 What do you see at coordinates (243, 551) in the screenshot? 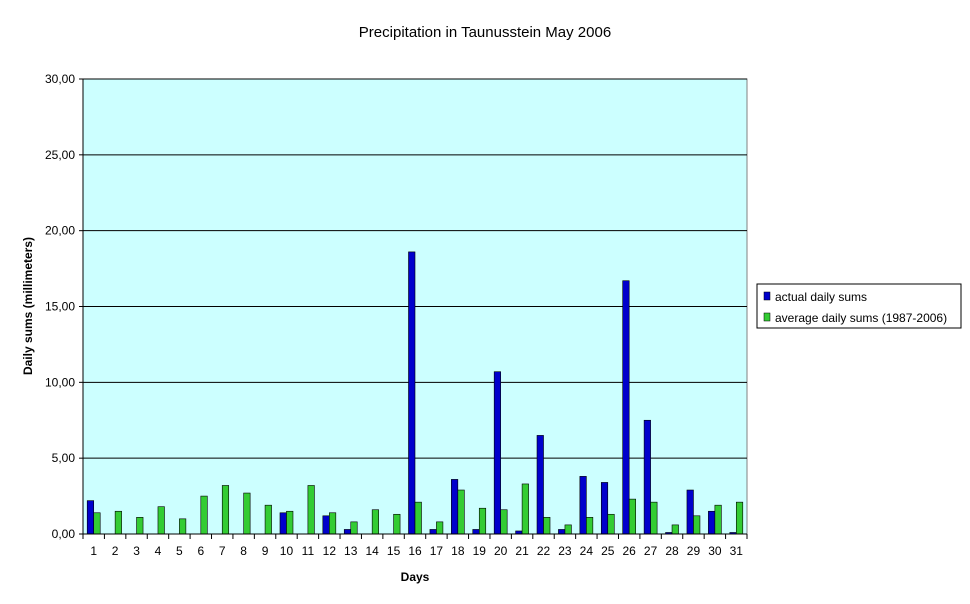
I see `x-tick-label: 8` at bounding box center [243, 551].